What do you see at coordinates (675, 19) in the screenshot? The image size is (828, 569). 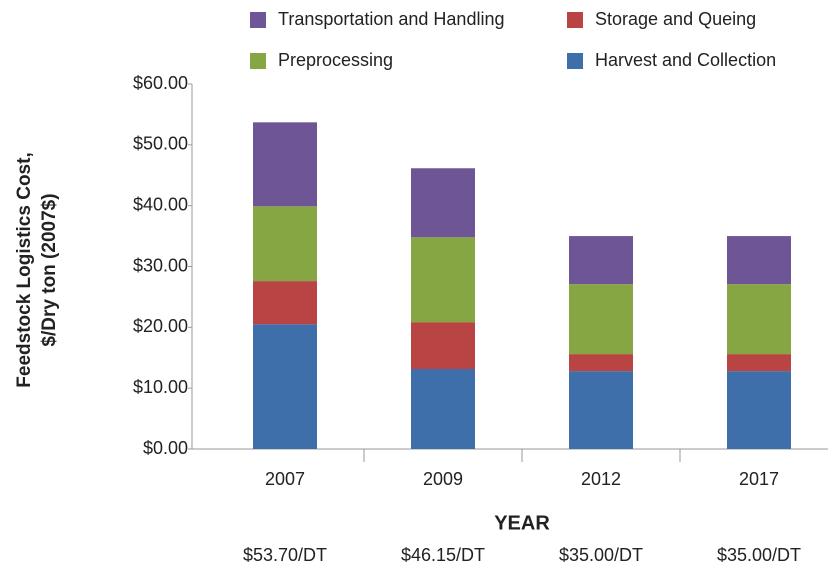 I see `legend-label: Storage and Queing` at bounding box center [675, 19].